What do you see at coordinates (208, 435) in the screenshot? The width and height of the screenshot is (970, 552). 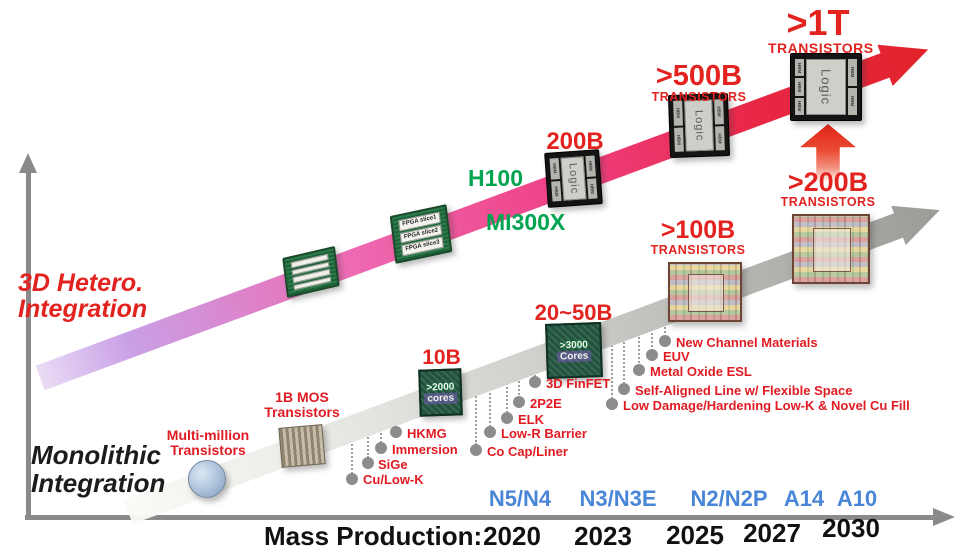 I see `label-line: Multi-million` at bounding box center [208, 435].